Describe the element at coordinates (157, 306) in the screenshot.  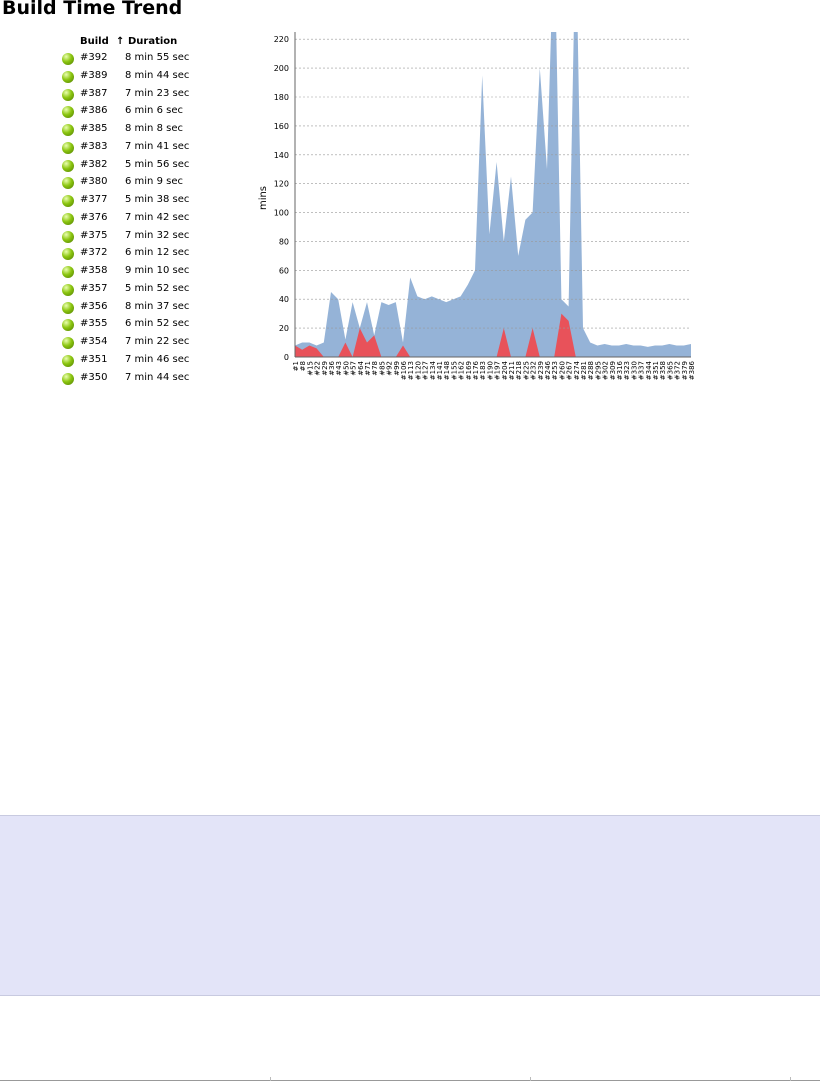
I see `duration: 8 min 37 sec` at that location.